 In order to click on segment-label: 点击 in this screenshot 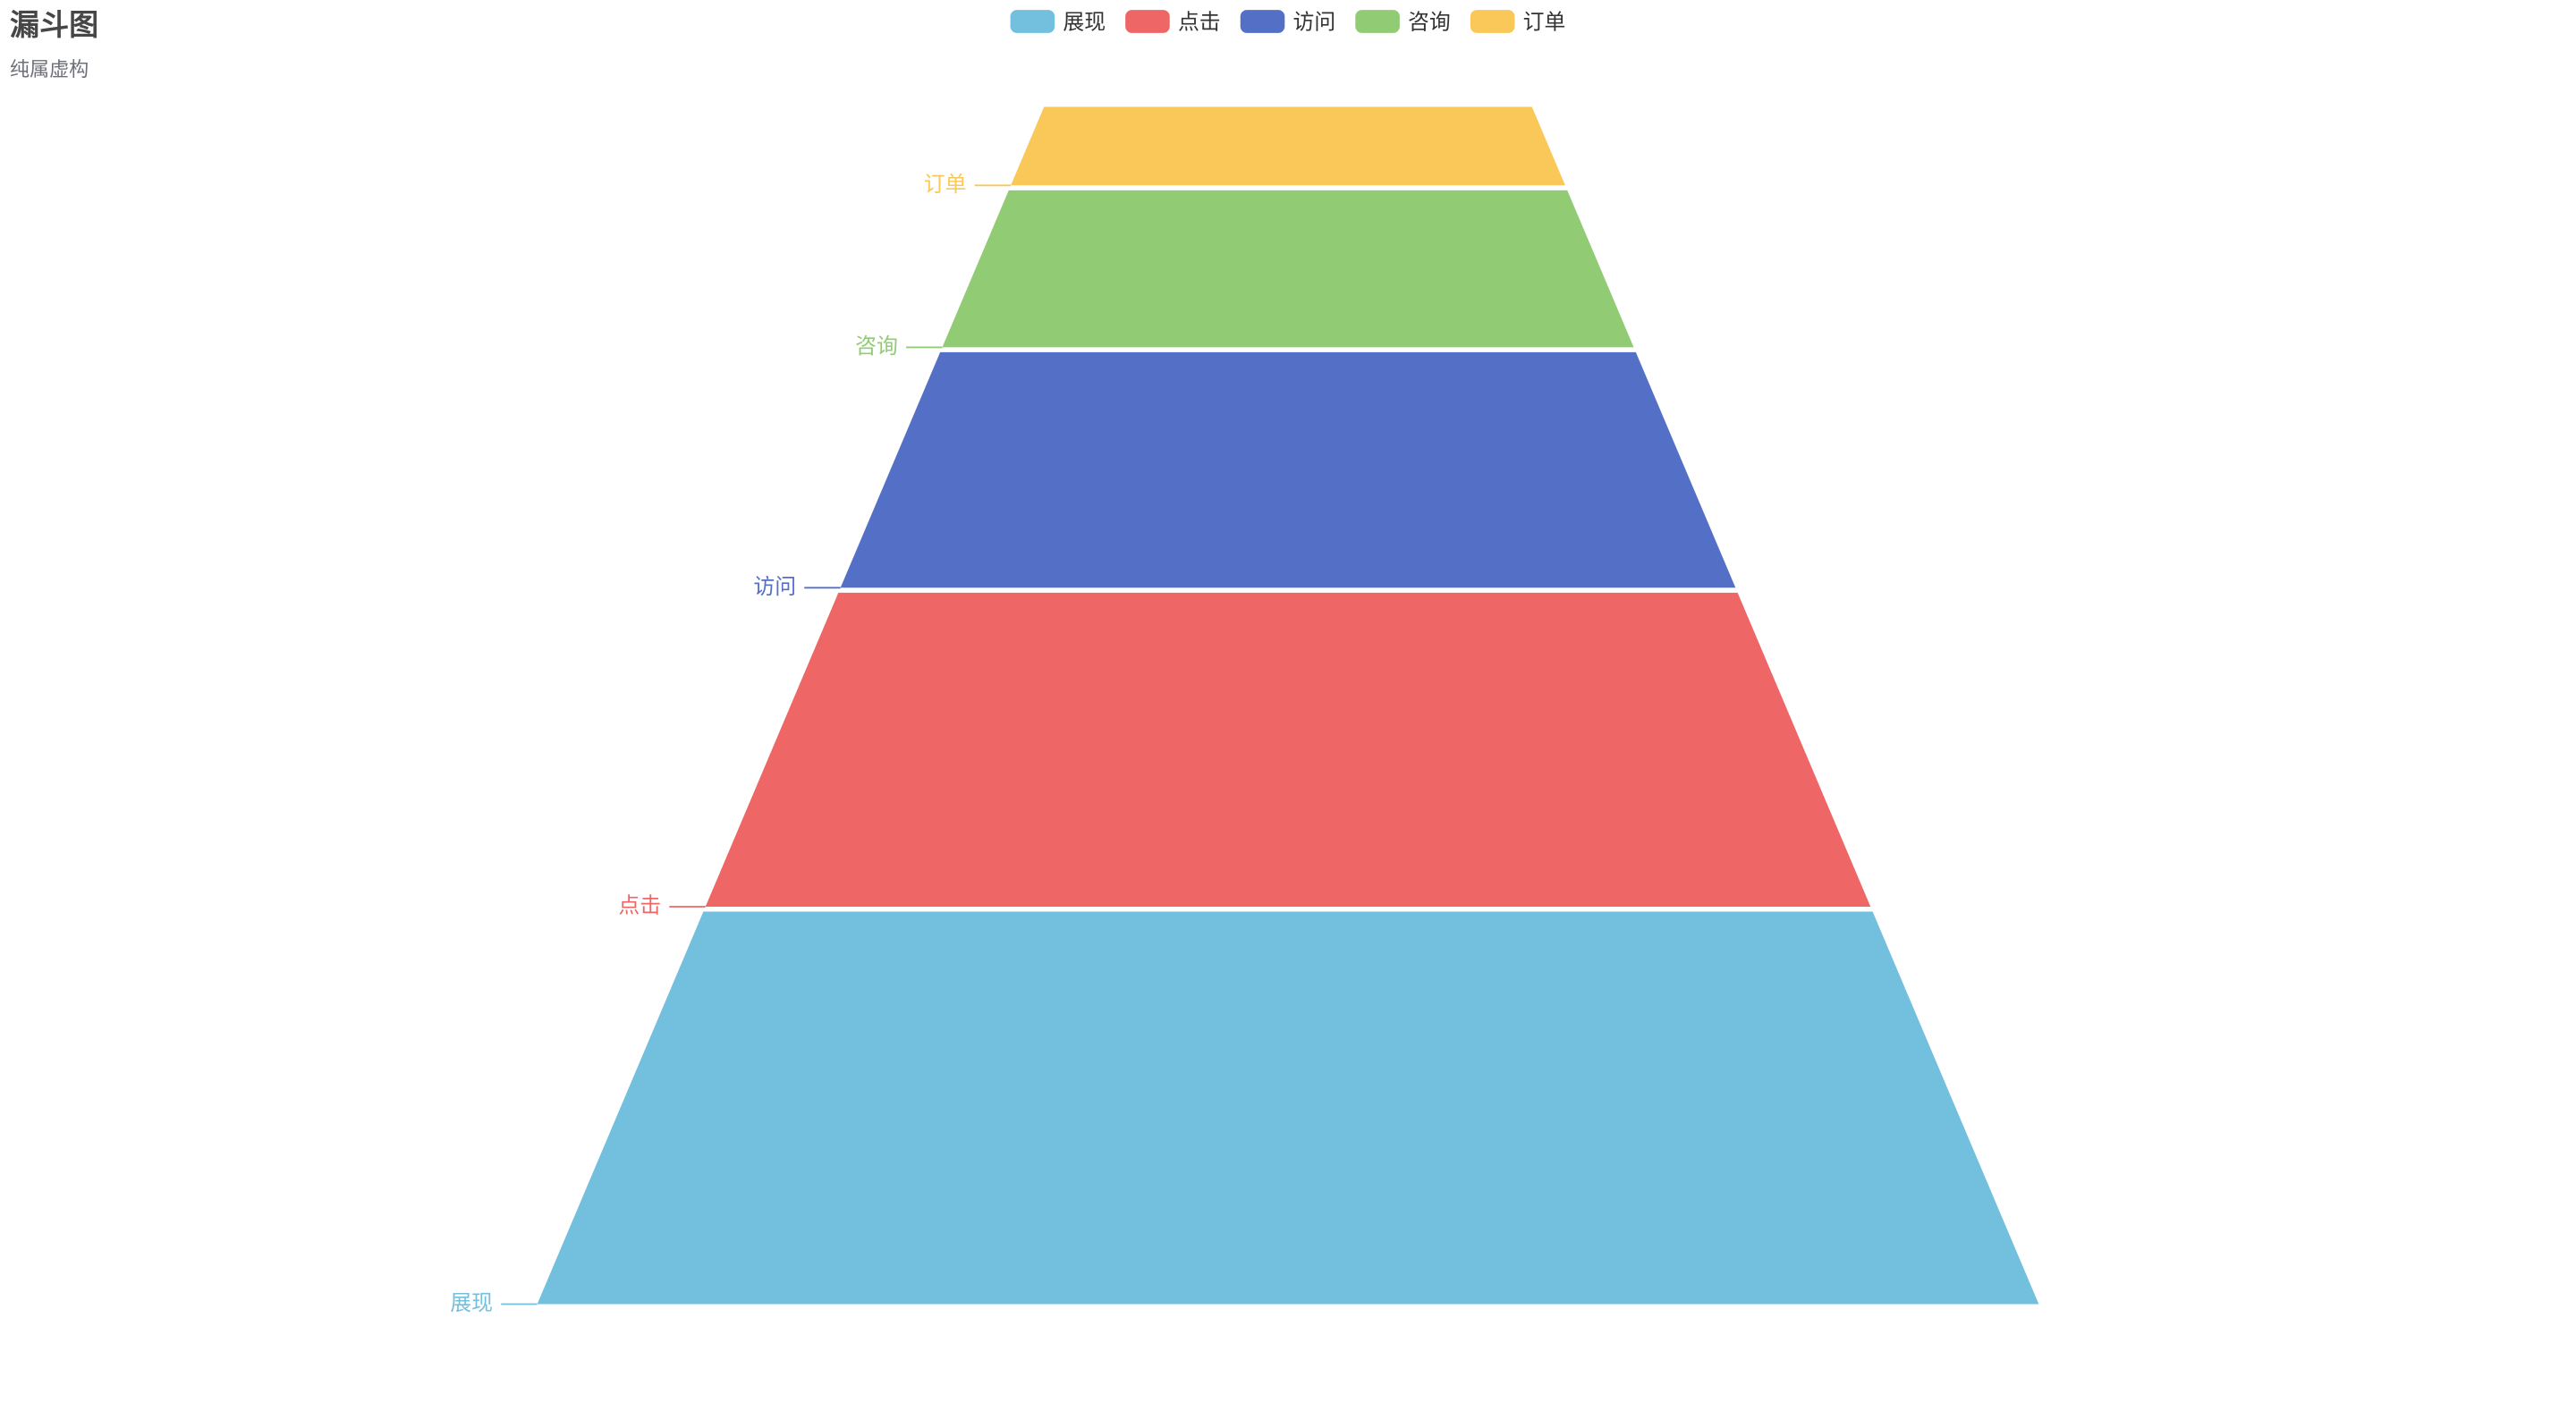, I will do `click(639, 906)`.